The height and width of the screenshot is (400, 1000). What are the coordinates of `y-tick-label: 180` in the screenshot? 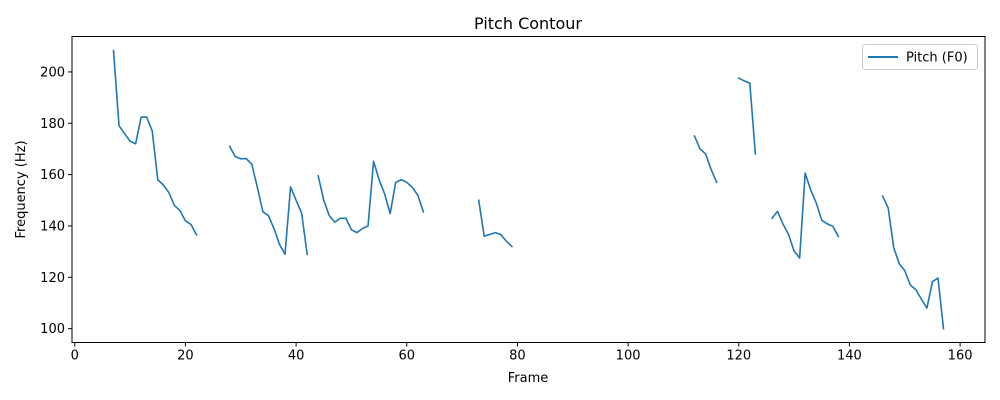 It's located at (52, 124).